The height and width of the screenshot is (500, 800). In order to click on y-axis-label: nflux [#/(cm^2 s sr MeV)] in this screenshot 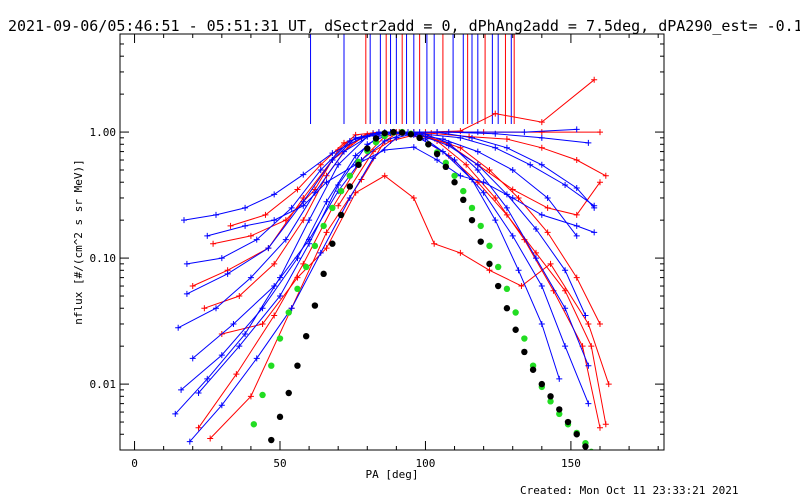, I will do `click(78, 242)`.